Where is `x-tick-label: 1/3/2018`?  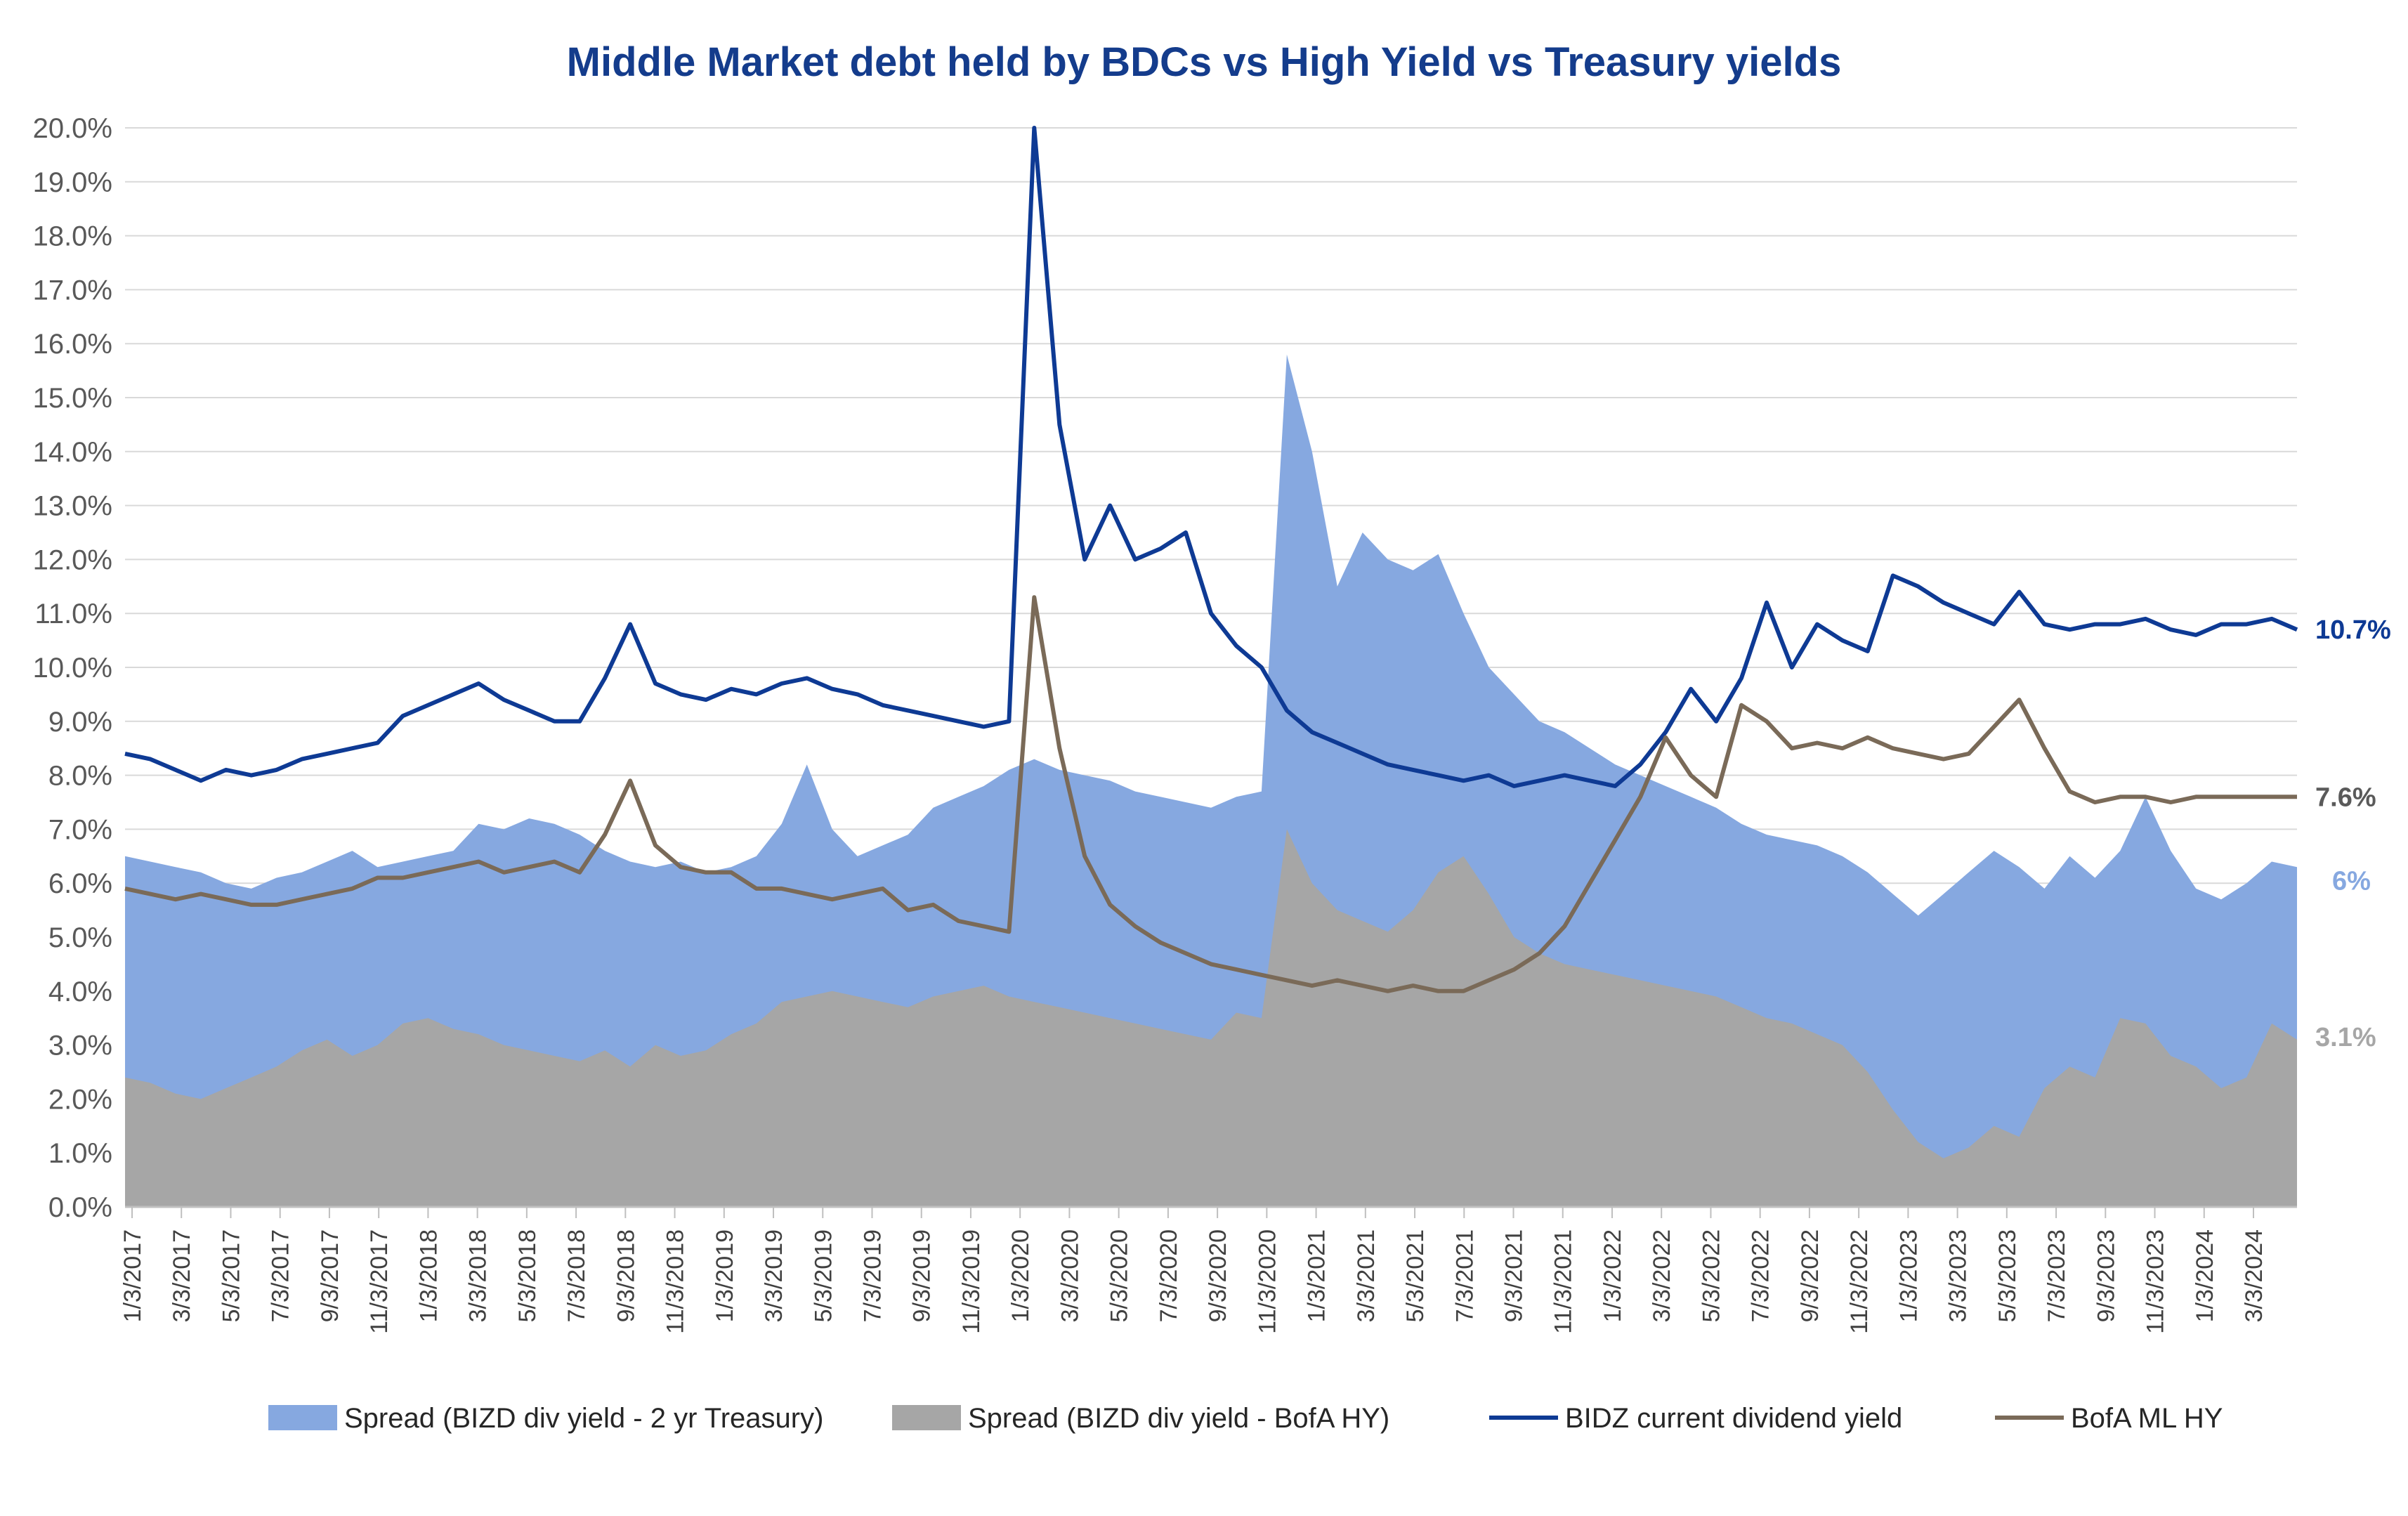
x-tick-label: 1/3/2018 is located at coordinates (429, 1275).